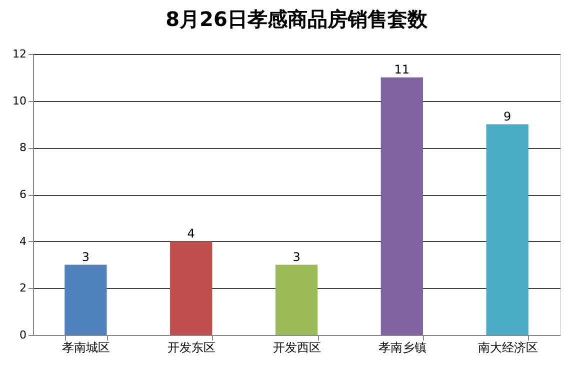 The height and width of the screenshot is (365, 578). I want to click on x-tick-label: 孝南城区, so click(86, 347).